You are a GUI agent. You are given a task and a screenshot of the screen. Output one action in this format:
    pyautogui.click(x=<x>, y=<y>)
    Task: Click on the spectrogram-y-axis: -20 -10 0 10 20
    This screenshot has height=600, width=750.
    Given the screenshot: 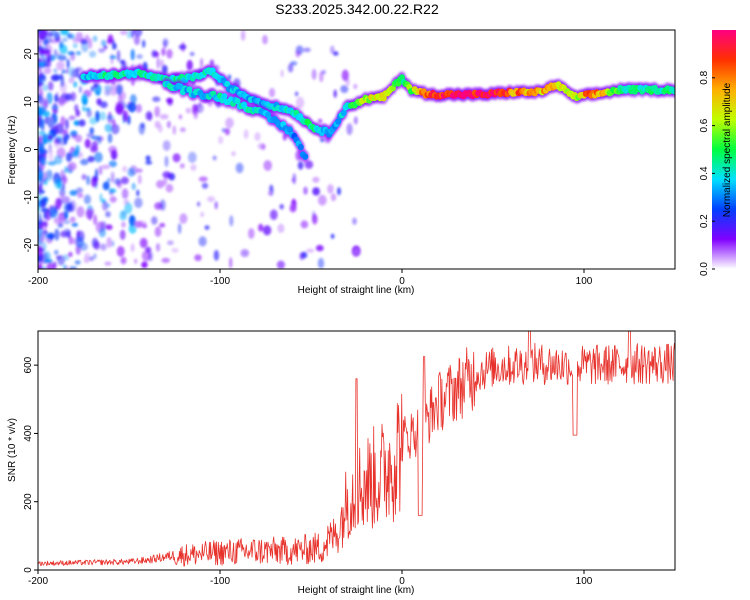 What is the action you would take?
    pyautogui.click(x=30, y=150)
    